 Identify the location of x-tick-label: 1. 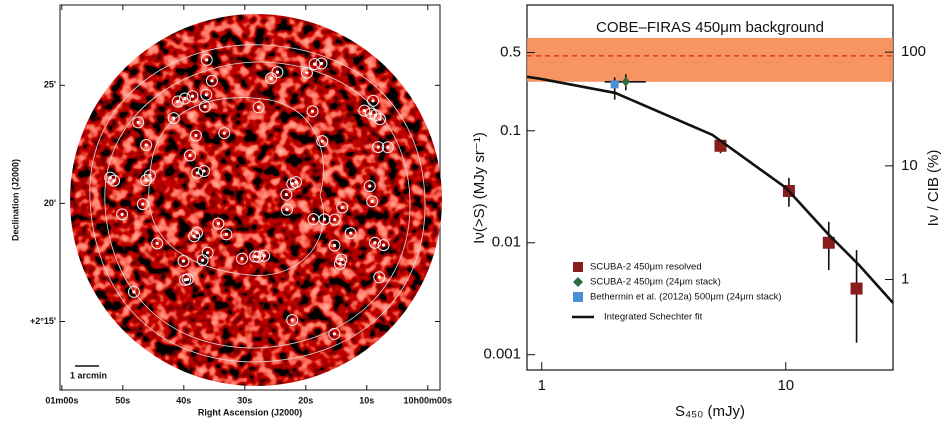
(542, 385).